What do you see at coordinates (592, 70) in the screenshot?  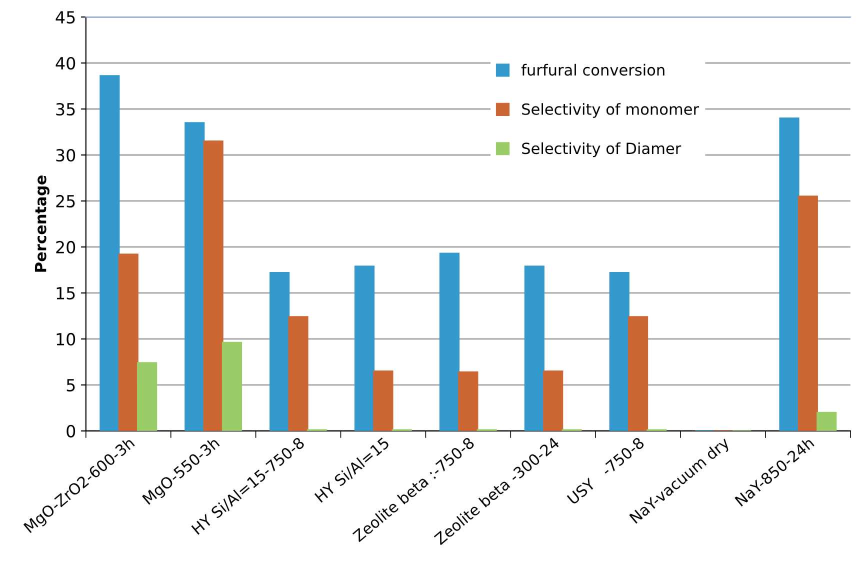 I see `legend-label: furfural conversion` at bounding box center [592, 70].